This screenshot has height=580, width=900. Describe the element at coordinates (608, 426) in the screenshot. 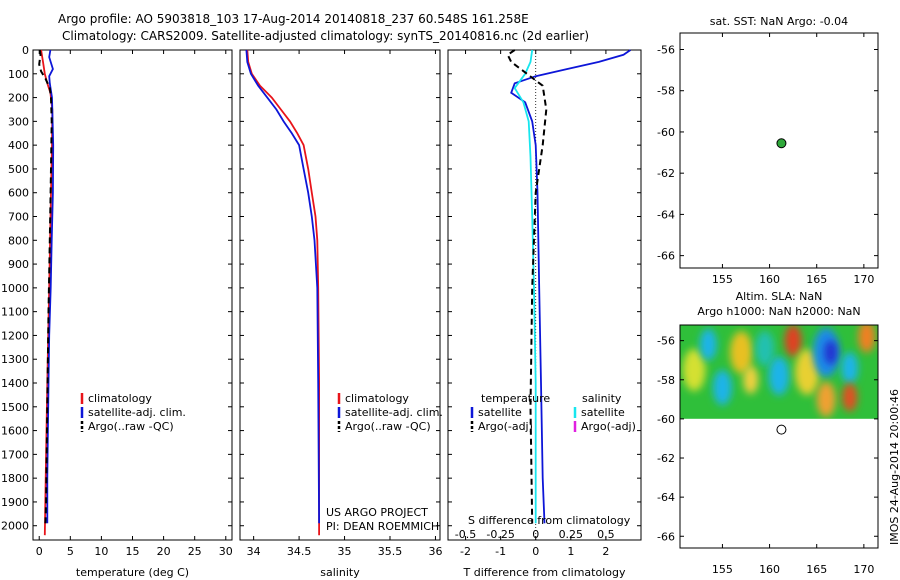

I see `difference-salinity-legend-label: Argo(-adj)` at that location.